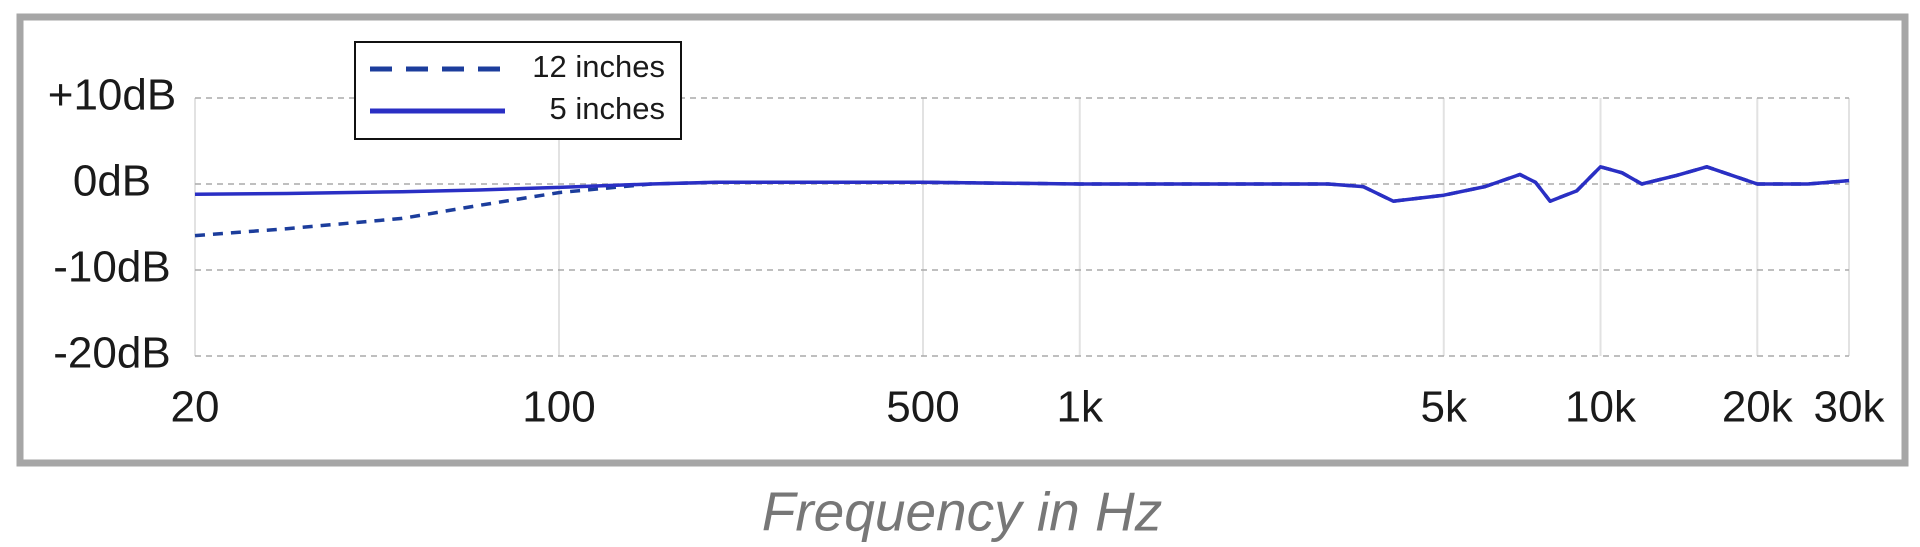  Describe the element at coordinates (518, 90) in the screenshot. I see `legend-box` at that location.